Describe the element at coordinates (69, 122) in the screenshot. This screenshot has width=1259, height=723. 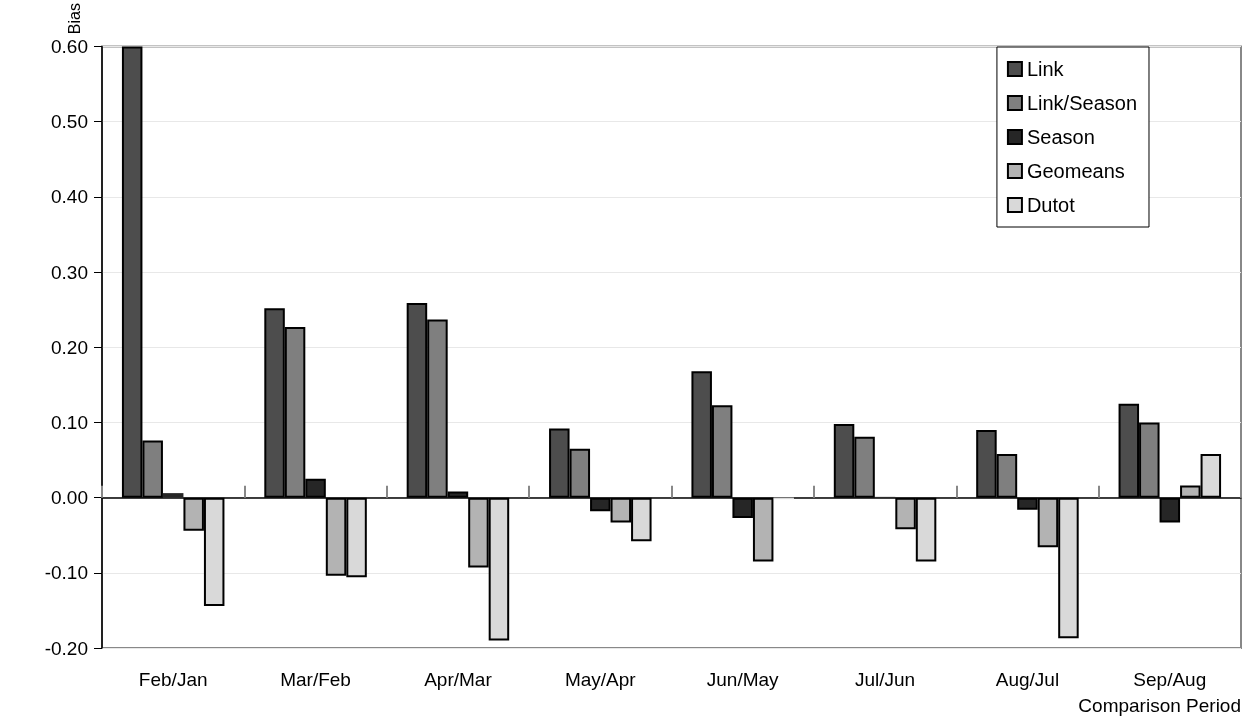
I see `y-tick-label: 0.50` at that location.